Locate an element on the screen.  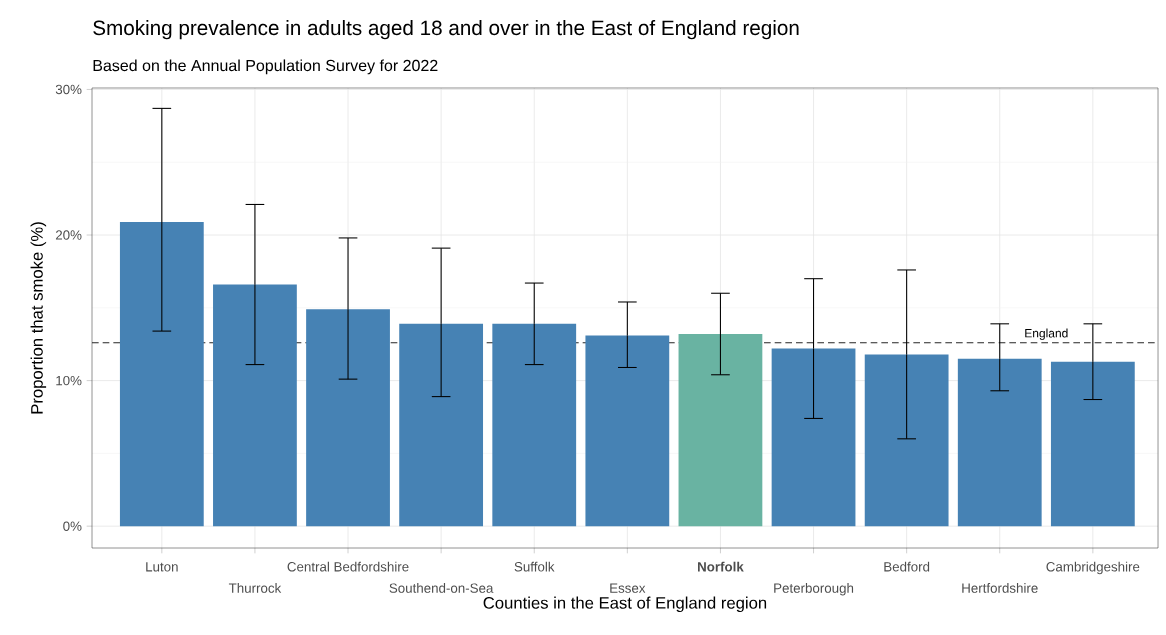
y-axis-title: Proportion that smoke (%) is located at coordinates (38, 318).